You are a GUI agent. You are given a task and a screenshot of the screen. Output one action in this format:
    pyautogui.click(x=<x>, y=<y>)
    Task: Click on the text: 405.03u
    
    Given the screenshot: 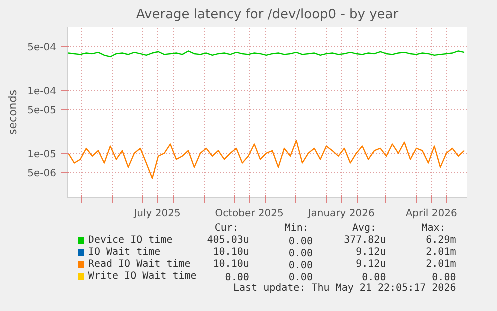 What is the action you would take?
    pyautogui.click(x=228, y=240)
    